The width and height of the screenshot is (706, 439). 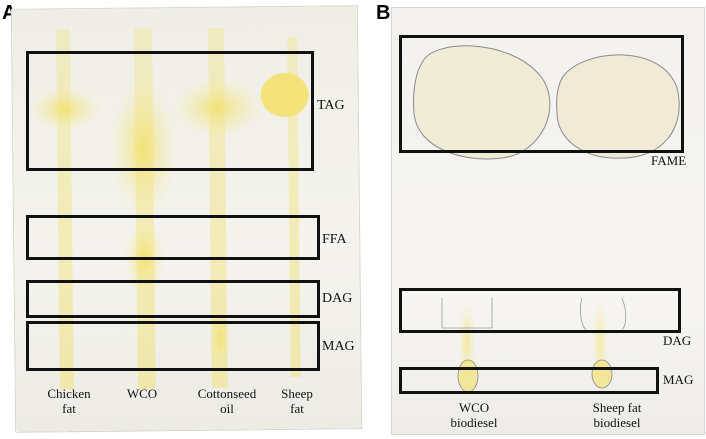 I want to click on ffa-band-frame, so click(x=173, y=237).